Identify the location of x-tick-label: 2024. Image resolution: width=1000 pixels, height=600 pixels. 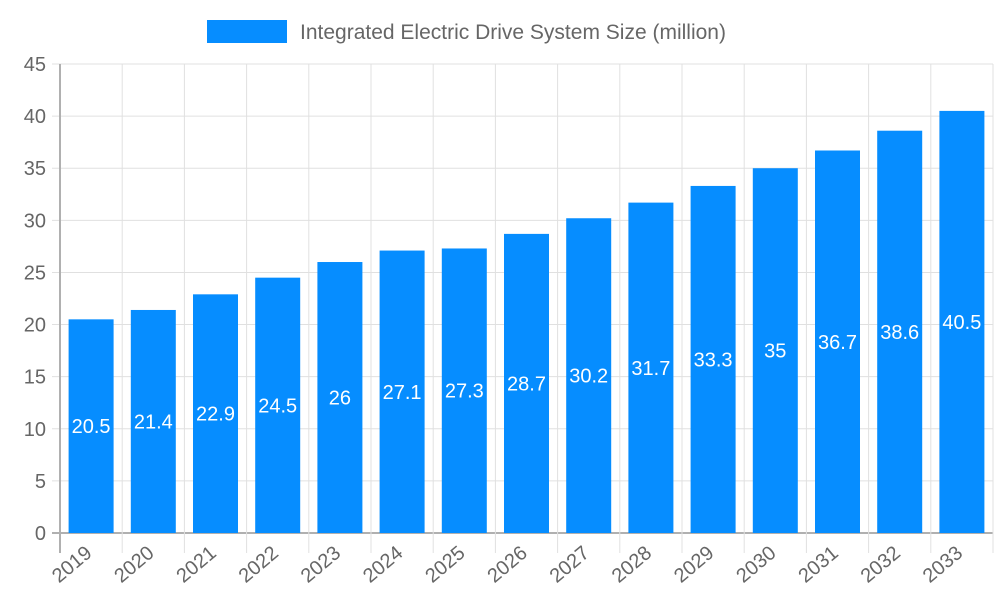
(383, 564).